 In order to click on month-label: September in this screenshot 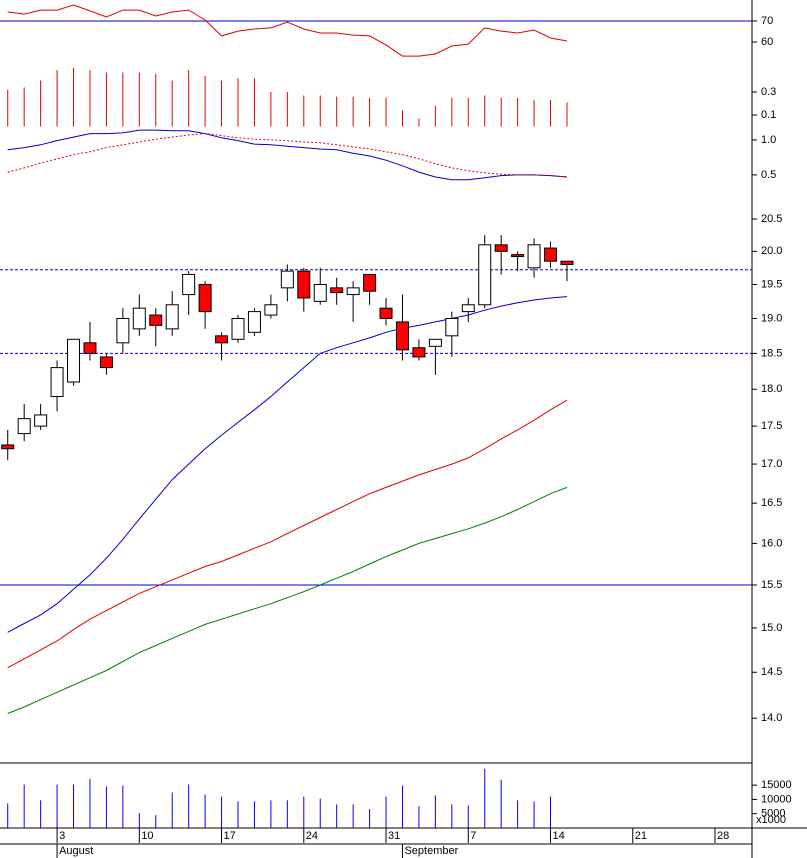, I will do `click(431, 851)`.